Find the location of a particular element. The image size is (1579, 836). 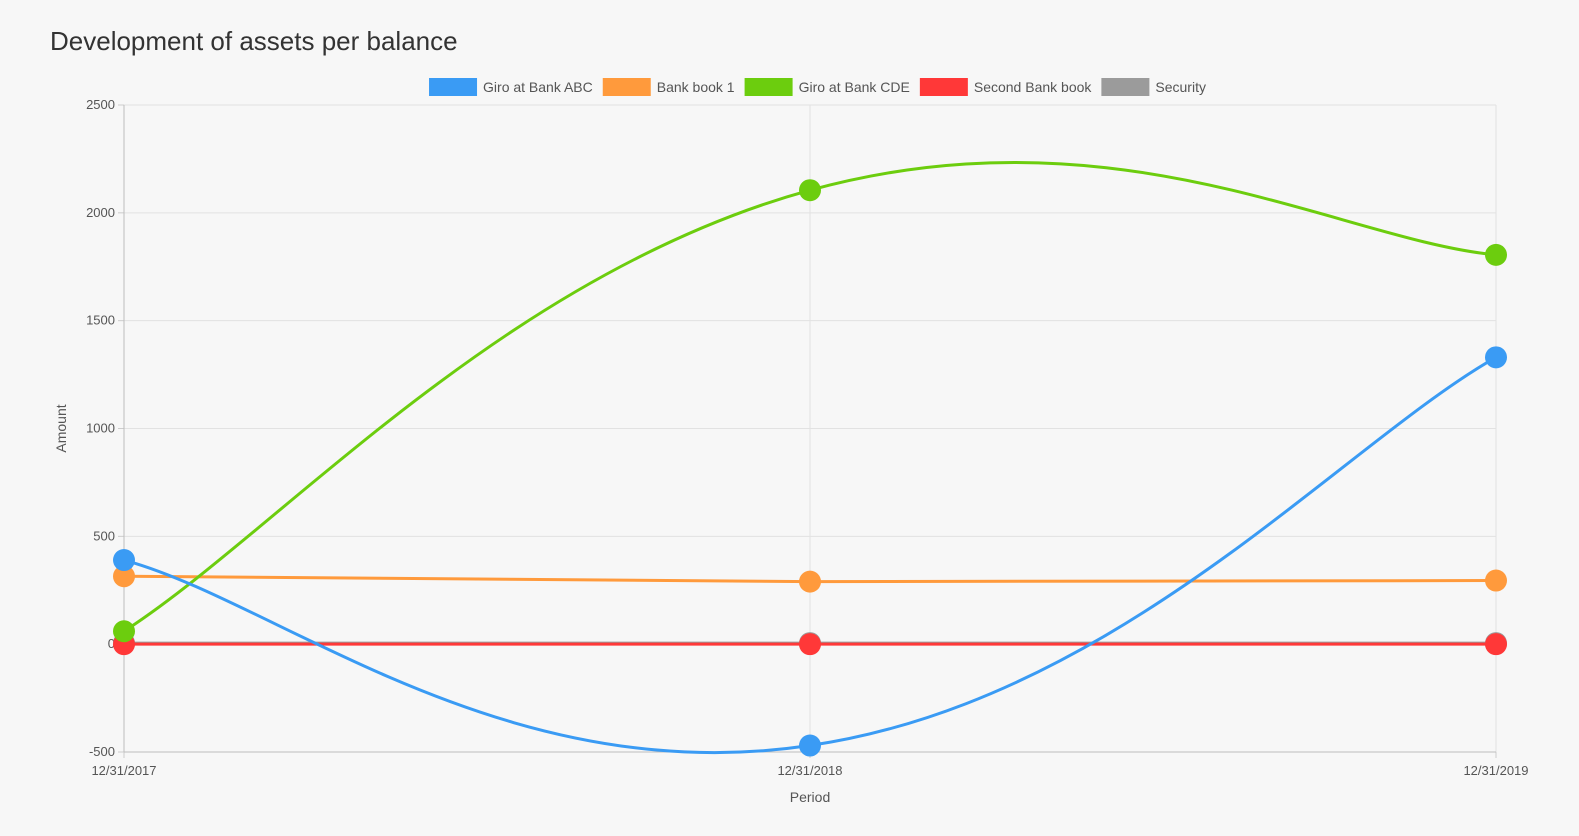

y-tick-label: 2000 is located at coordinates (100, 212).